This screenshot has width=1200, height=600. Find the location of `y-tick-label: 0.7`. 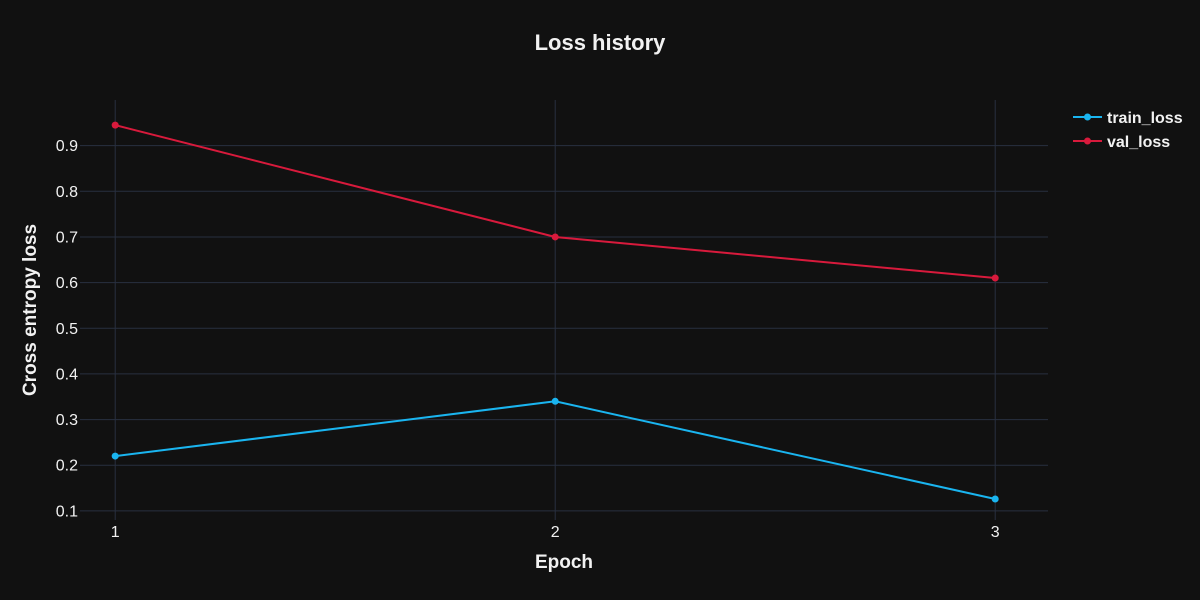

y-tick-label: 0.7 is located at coordinates (67, 237).